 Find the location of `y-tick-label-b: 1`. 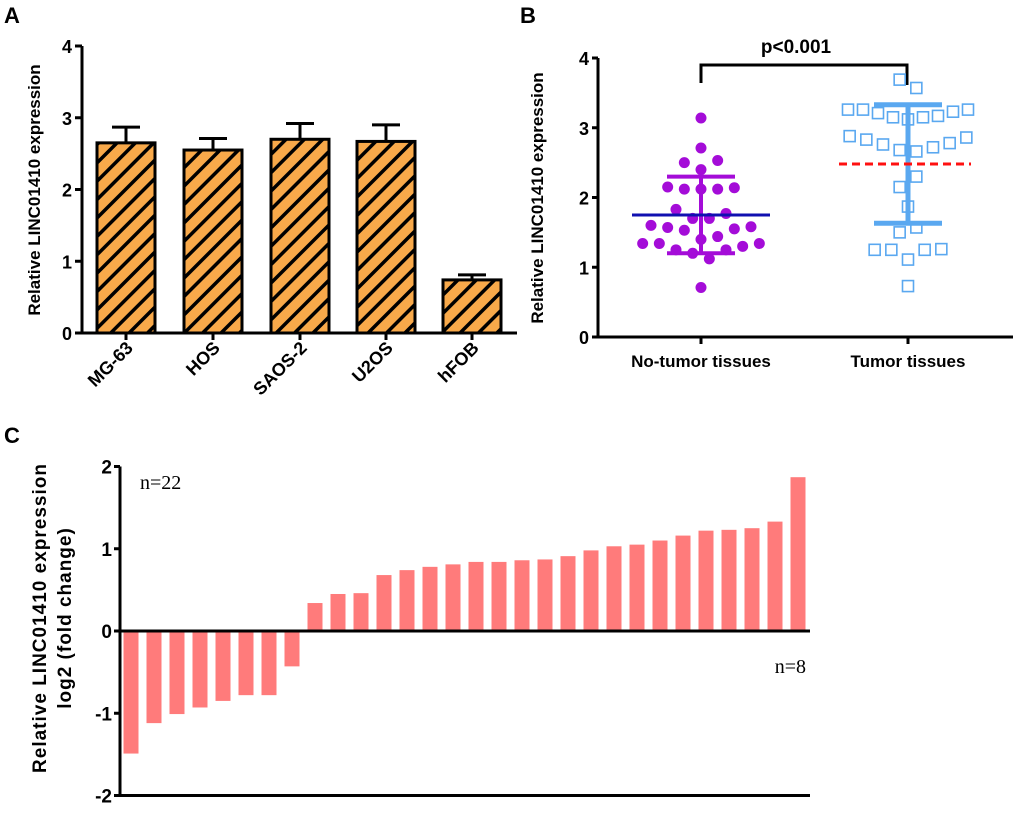

y-tick-label-b: 1 is located at coordinates (584, 268).